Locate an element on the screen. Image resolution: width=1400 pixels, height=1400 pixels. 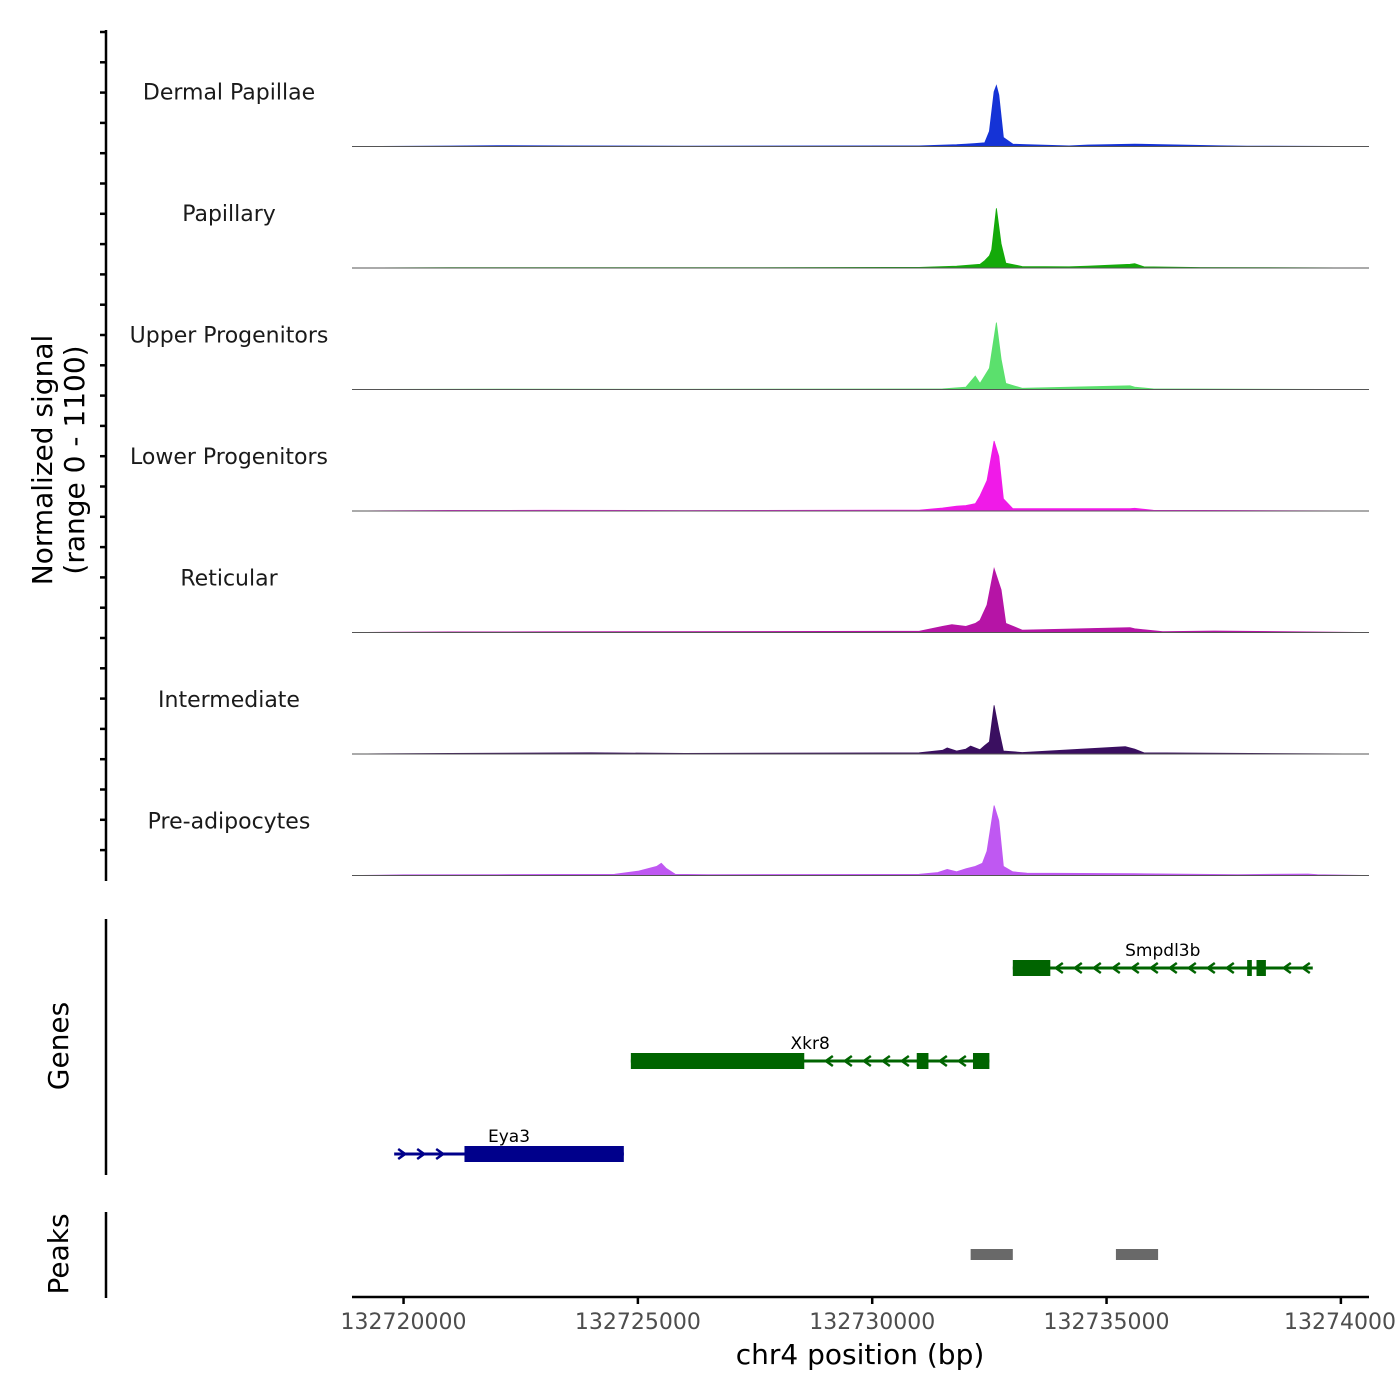
gene-model: Smpdl3b is located at coordinates (1162, 958).